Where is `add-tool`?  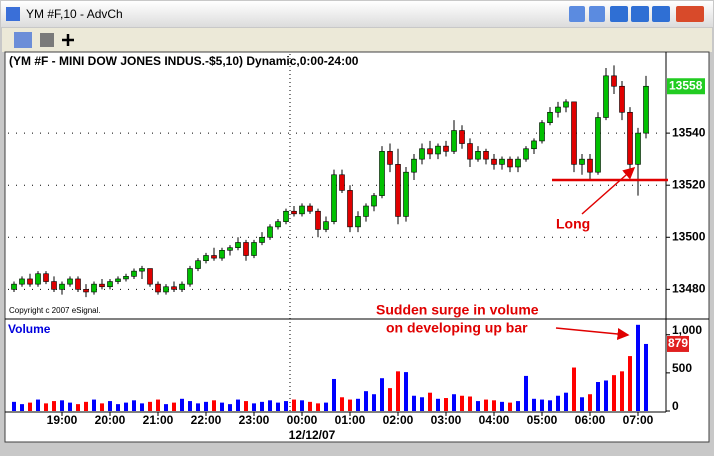
add-tool is located at coordinates (68, 40).